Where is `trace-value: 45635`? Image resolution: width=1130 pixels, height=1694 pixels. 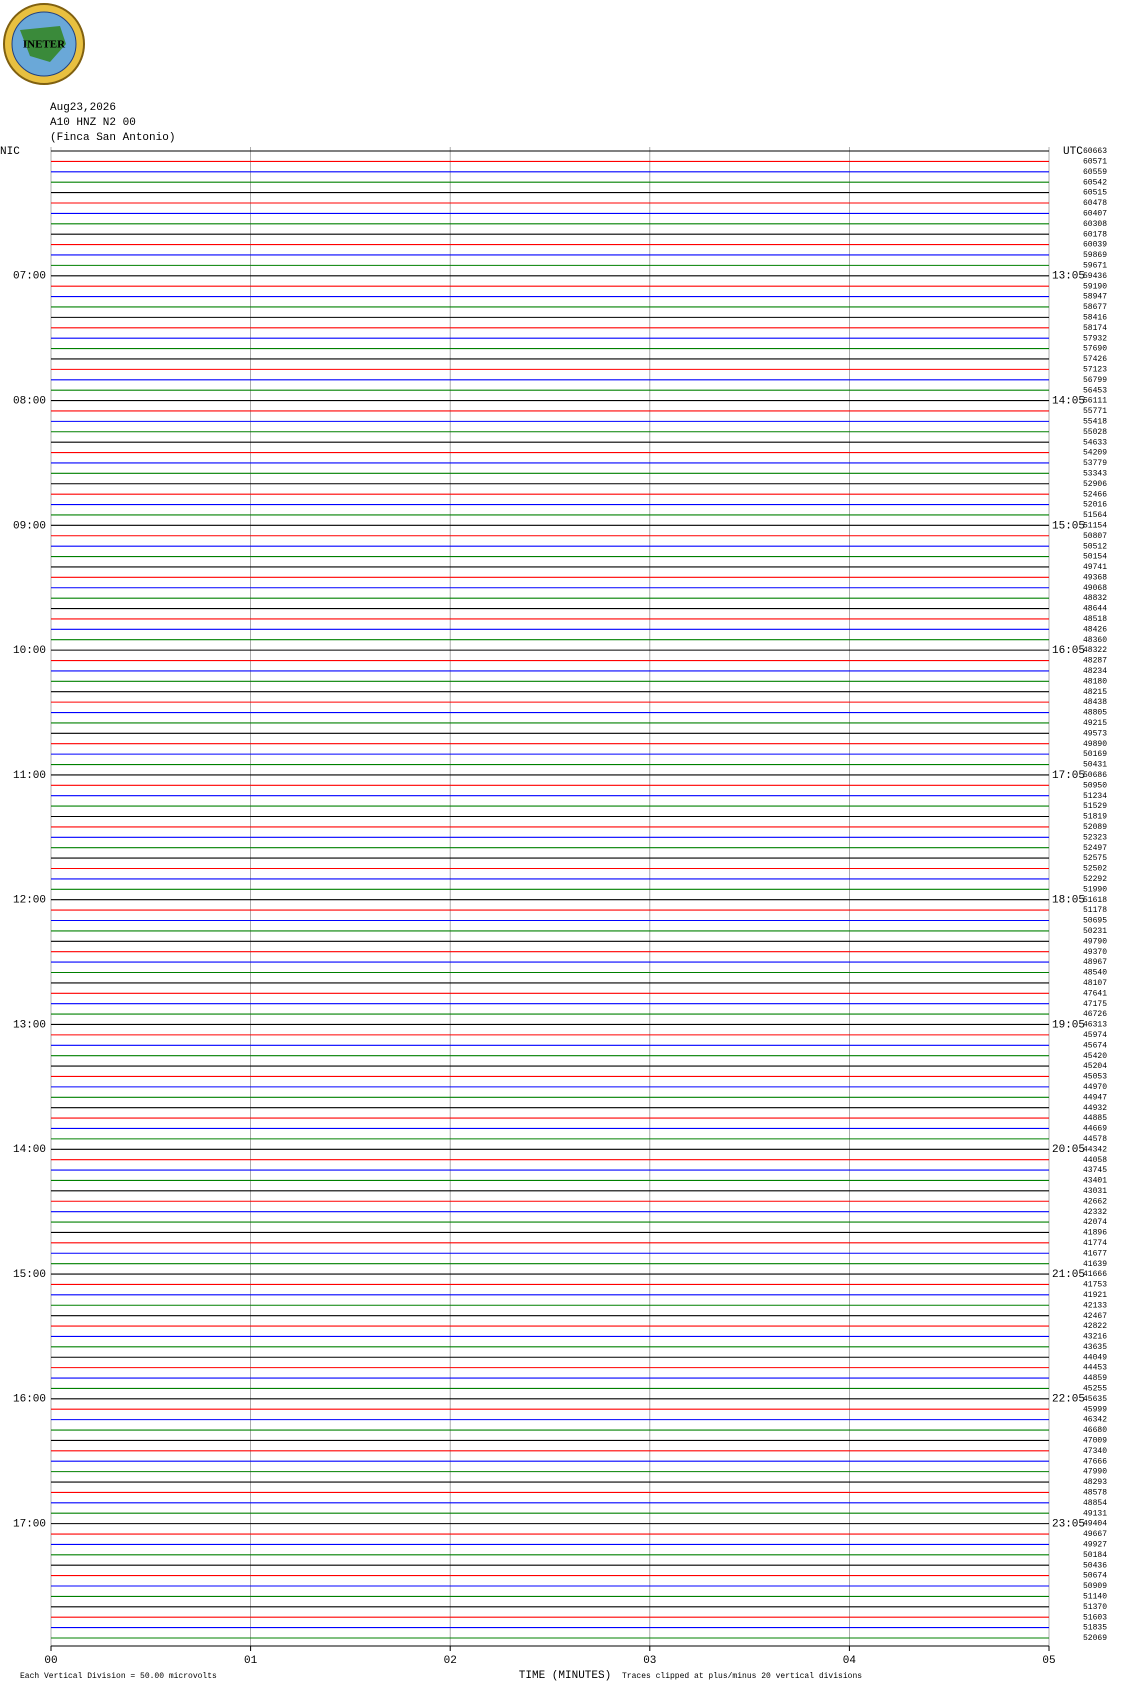 trace-value: 45635 is located at coordinates (1095, 1399).